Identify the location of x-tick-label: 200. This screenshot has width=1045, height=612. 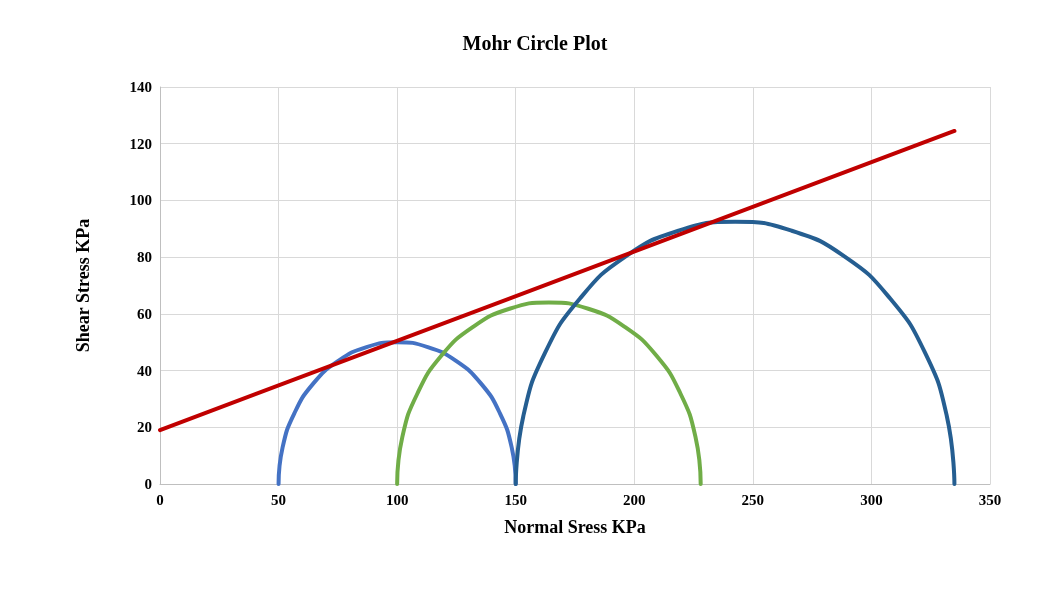
(634, 499).